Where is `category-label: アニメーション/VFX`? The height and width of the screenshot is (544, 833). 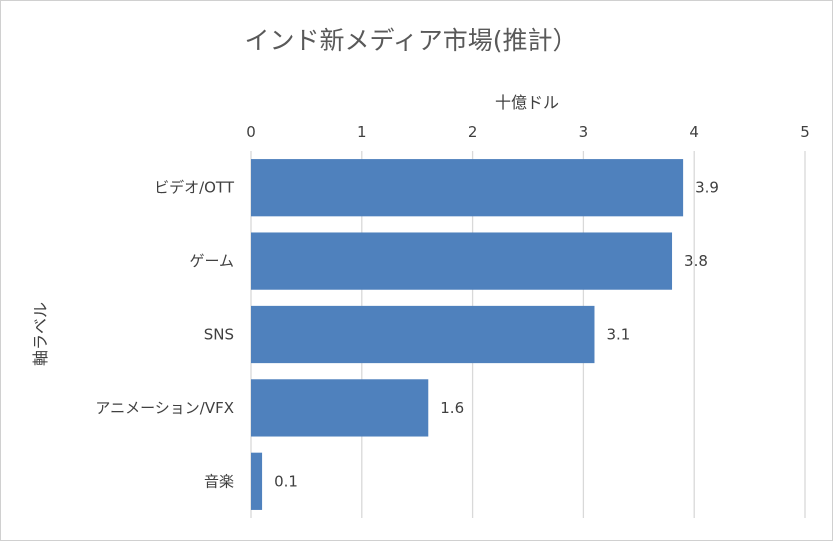
category-label: アニメーション/VFX is located at coordinates (164, 408).